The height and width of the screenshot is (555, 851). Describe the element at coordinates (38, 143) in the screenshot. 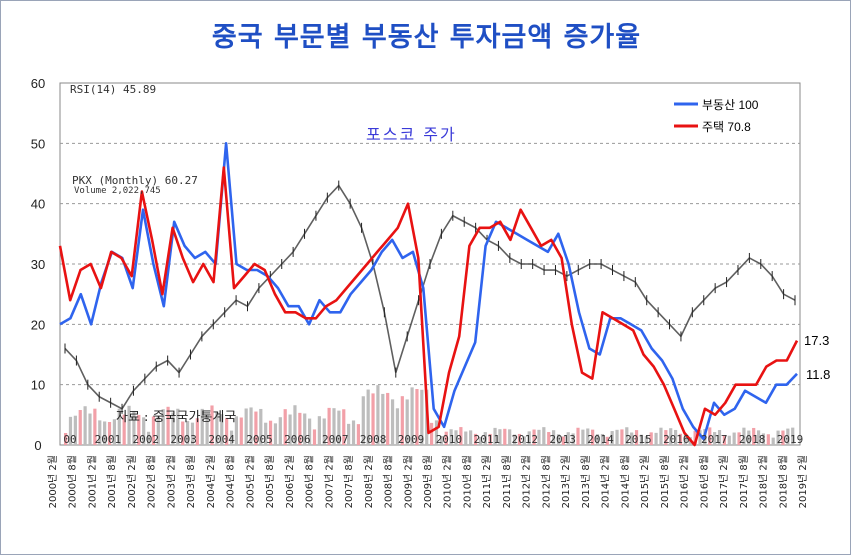

I see `y-tick-label: 50` at that location.